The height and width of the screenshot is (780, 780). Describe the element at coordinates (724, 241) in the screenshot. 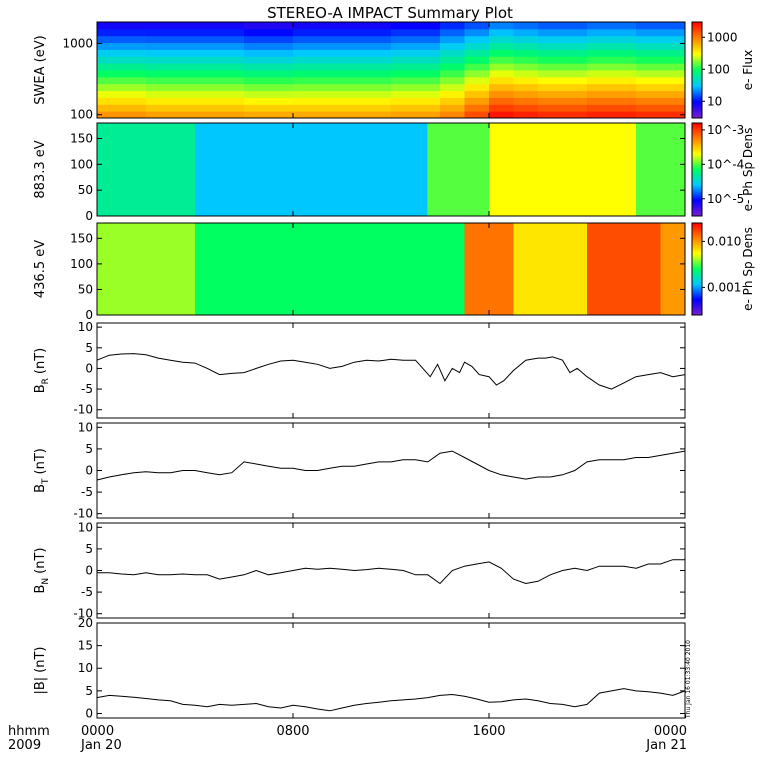

I see `colorbar-tick-label: 0.010` at that location.